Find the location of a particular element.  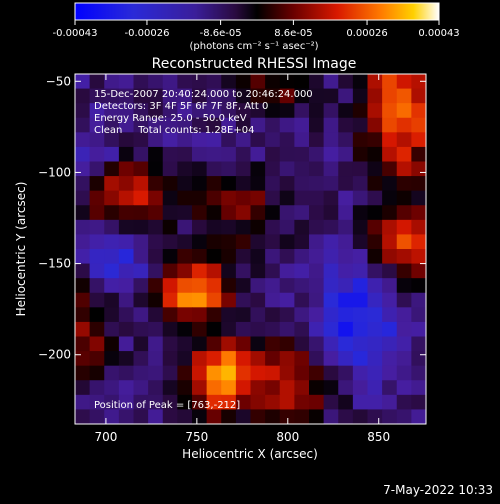

colorbar-tick-label: 0.00026 is located at coordinates (366, 33).